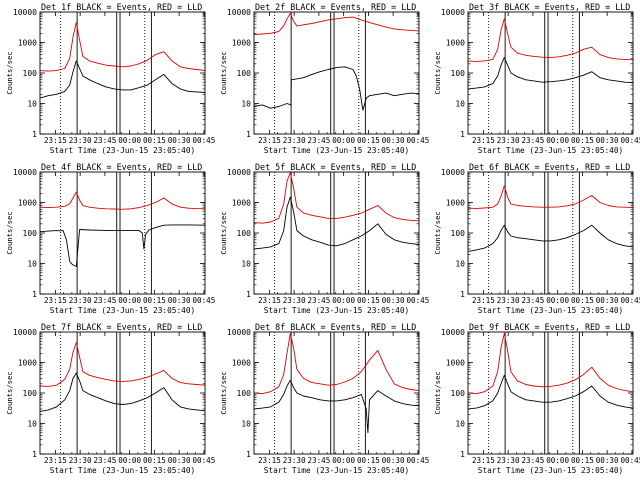  What do you see at coordinates (335, 167) in the screenshot?
I see `panel-title: Det 5f BLACK = Events, RED = LLD` at bounding box center [335, 167].